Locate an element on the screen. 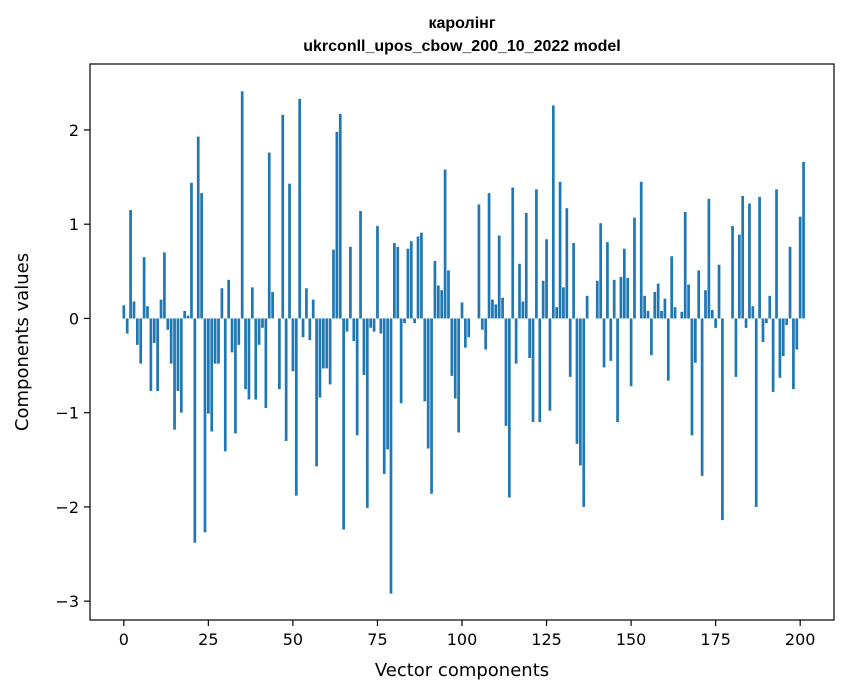 This screenshot has width=847, height=696. x-tick-label: 100 is located at coordinates (462, 639).